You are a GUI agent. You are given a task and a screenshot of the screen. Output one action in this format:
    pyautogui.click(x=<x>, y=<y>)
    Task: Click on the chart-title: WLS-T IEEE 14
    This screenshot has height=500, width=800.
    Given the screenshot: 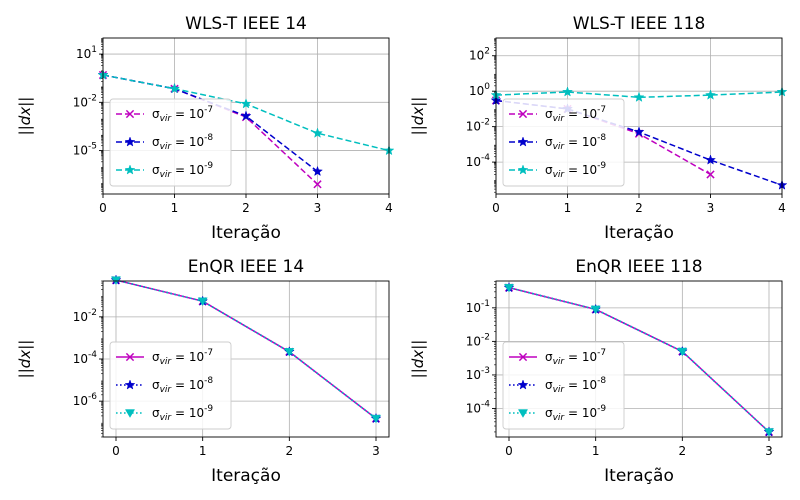 What is the action you would take?
    pyautogui.click(x=246, y=24)
    